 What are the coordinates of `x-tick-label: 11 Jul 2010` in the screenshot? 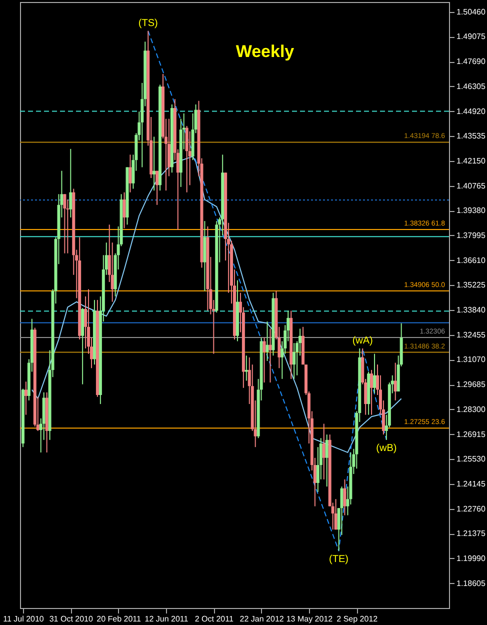 It's located at (23, 619).